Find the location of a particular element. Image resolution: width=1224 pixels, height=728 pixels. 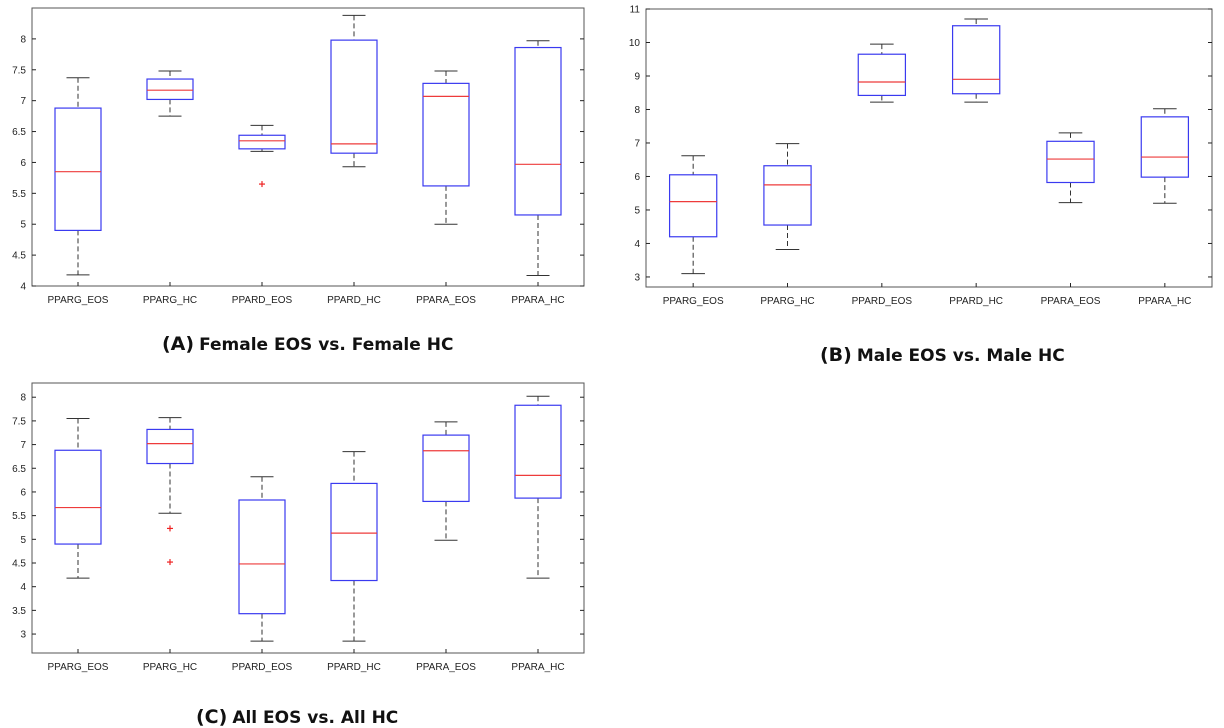

caption-b: (B) Male EOS vs. Male HC is located at coordinates (942, 355).